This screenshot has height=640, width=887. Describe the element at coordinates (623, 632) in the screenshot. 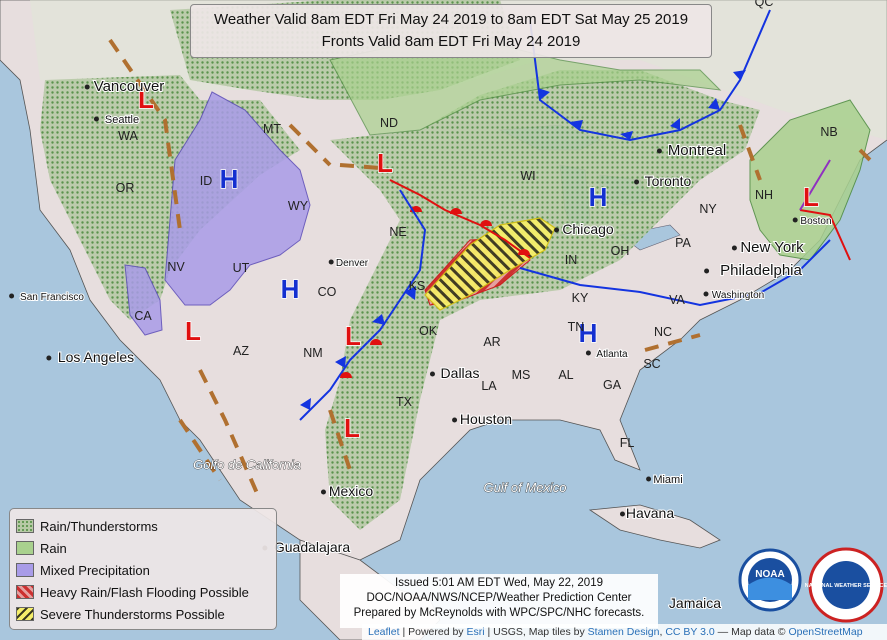

I see `stamen-link: Stamen Design` at that location.